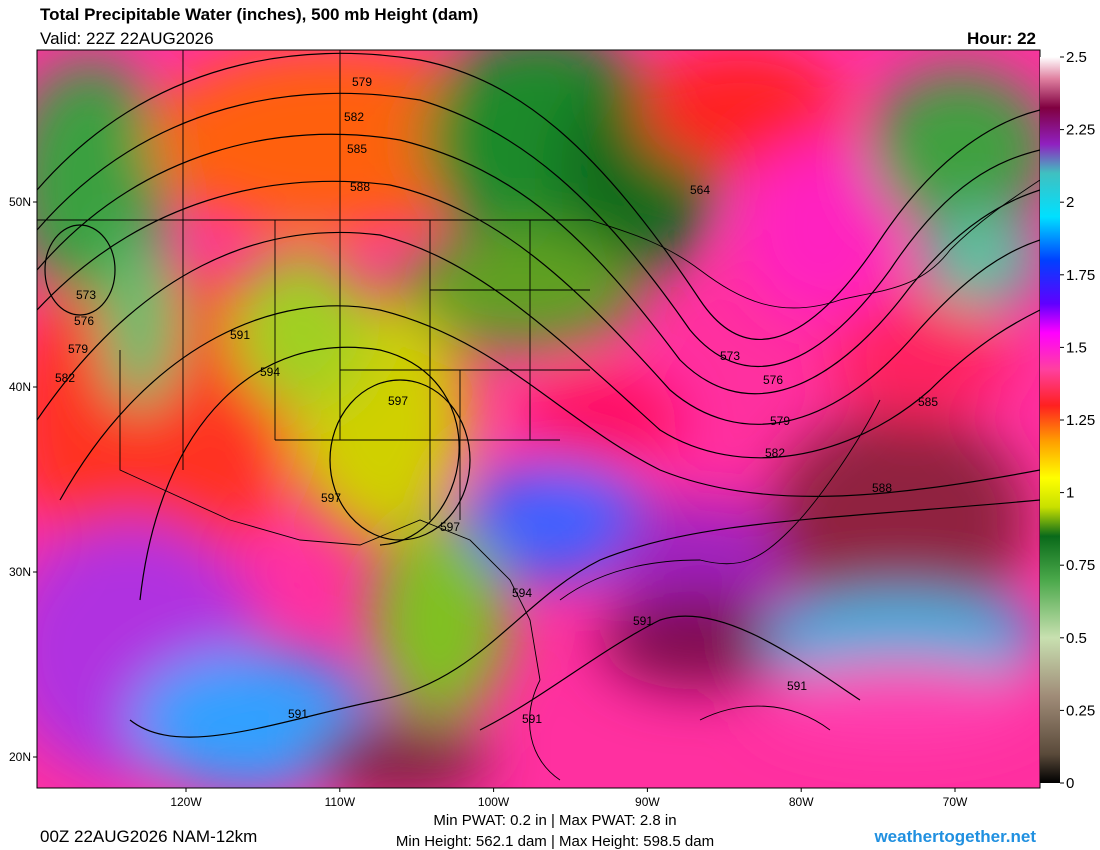 The width and height of the screenshot is (1100, 850). Describe the element at coordinates (1070, 783) in the screenshot. I see `colorbar-label: 0` at that location.